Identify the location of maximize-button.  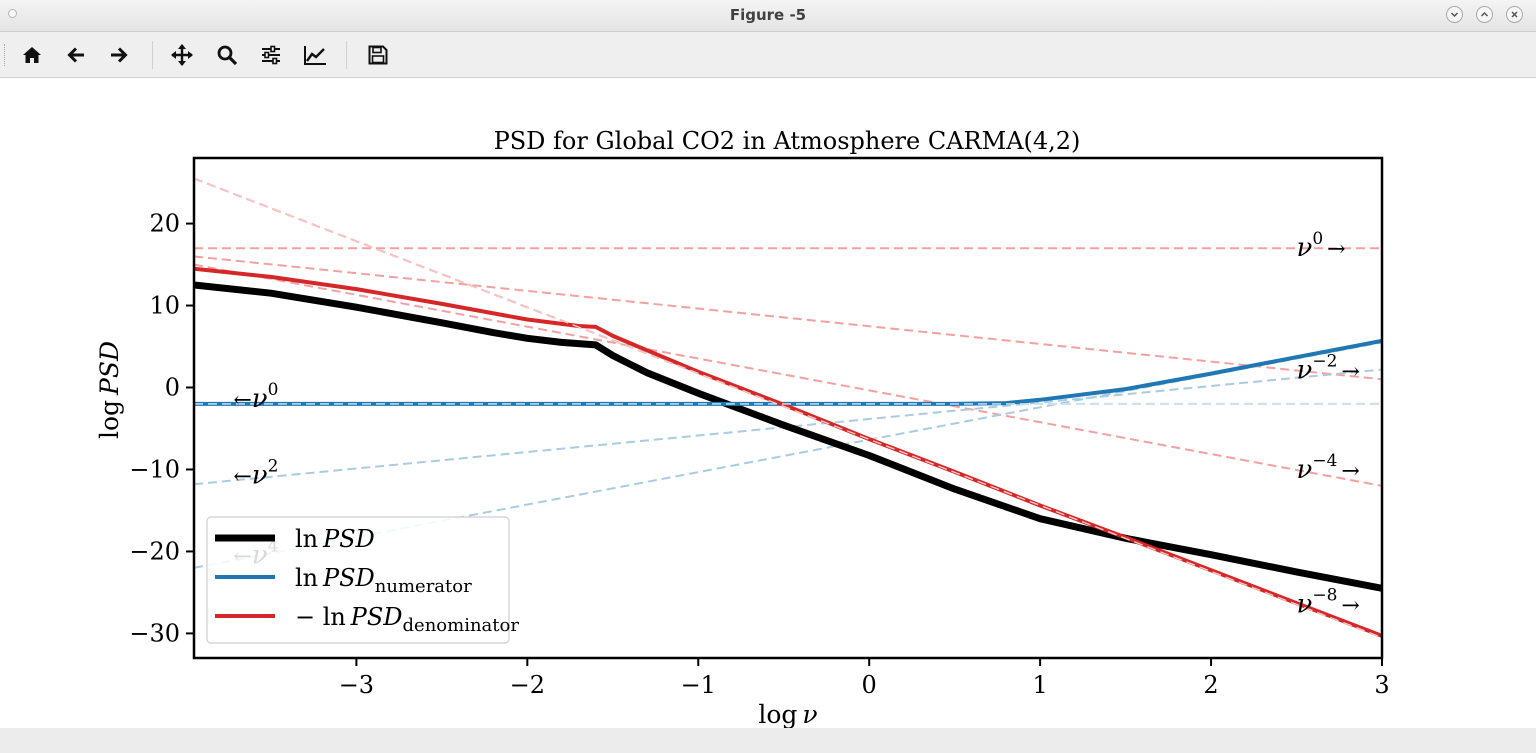
(1484, 14).